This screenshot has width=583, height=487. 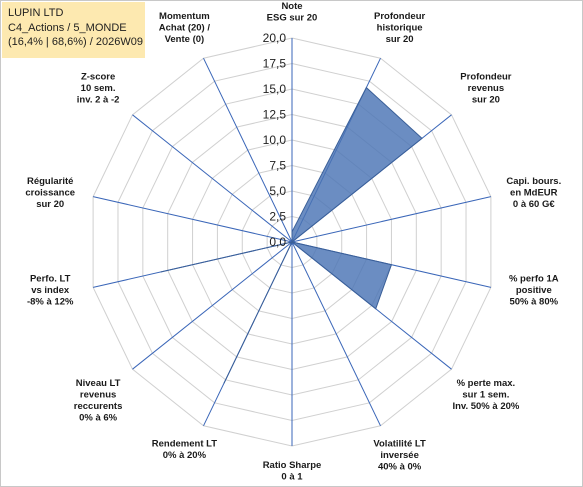 I want to click on tick-label: 20,0, so click(x=275, y=38).